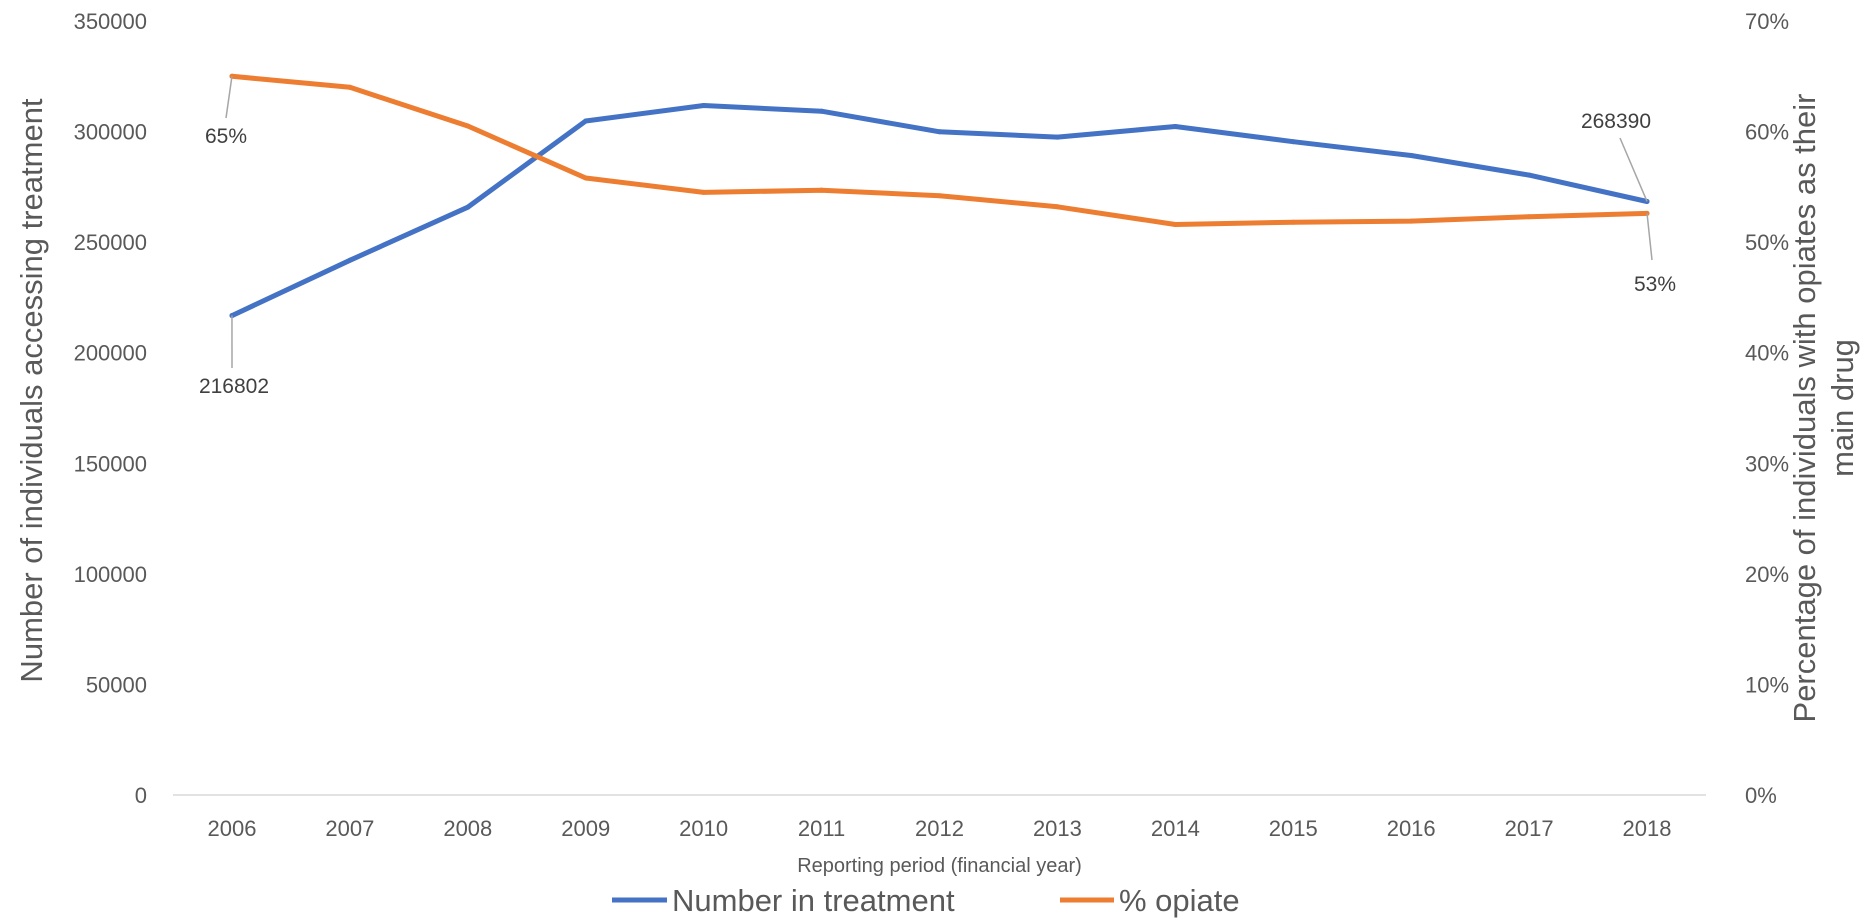 This screenshot has width=1876, height=921. Describe the element at coordinates (1616, 121) in the screenshot. I see `data-label: 268390` at that location.